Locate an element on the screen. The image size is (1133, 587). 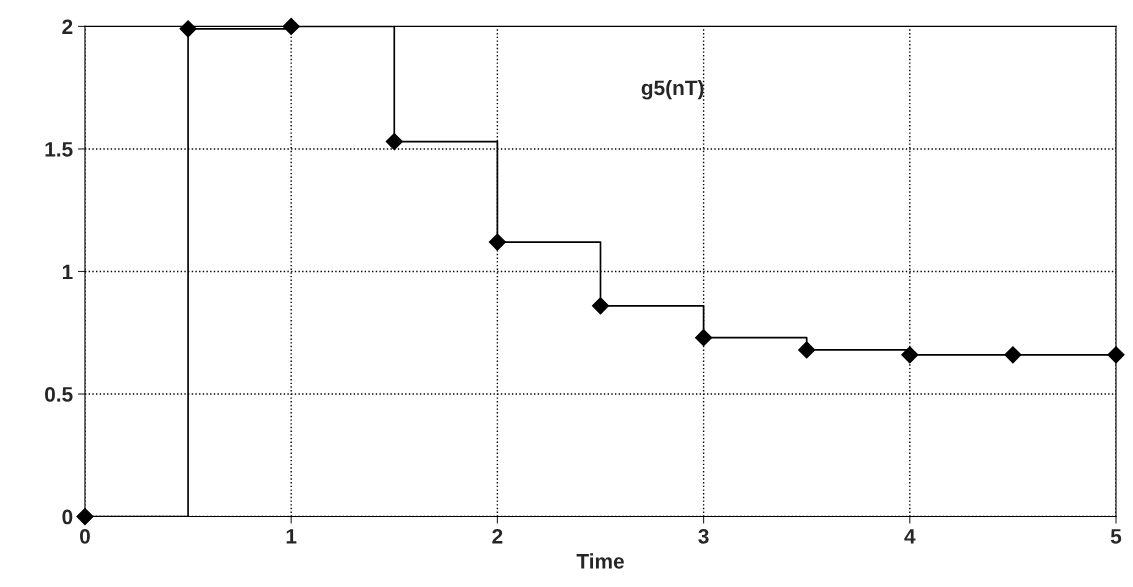
x-tick-label: 2 is located at coordinates (497, 536).